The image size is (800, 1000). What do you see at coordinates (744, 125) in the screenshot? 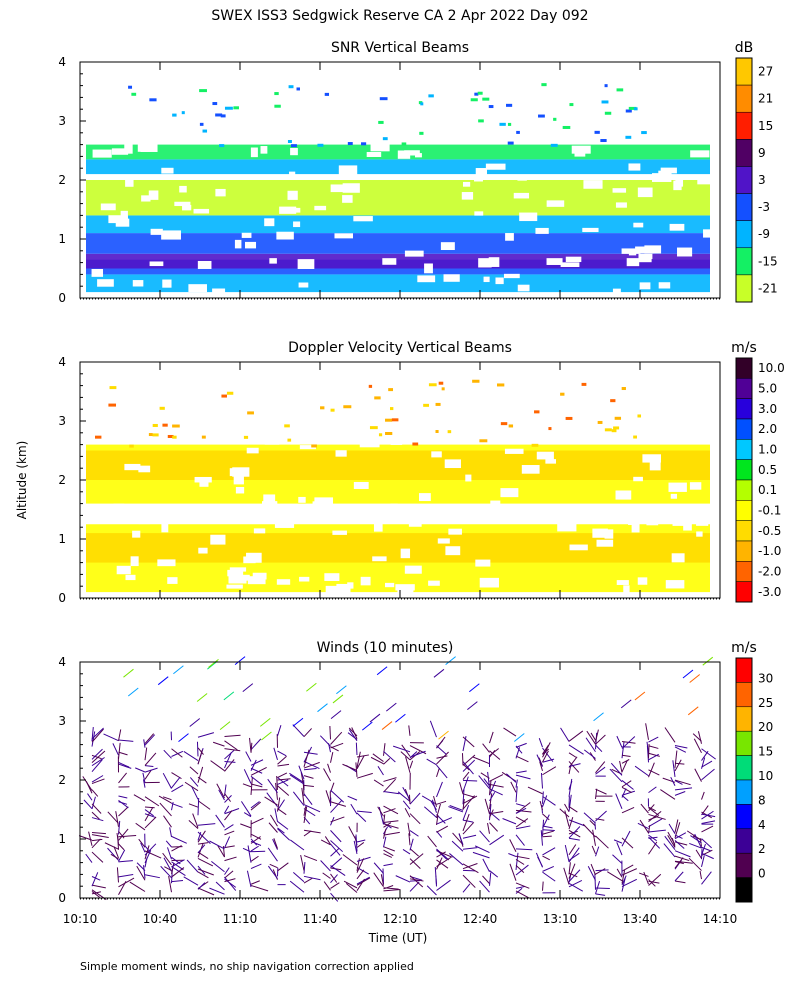
I see `colorbar-segment` at bounding box center [744, 125].